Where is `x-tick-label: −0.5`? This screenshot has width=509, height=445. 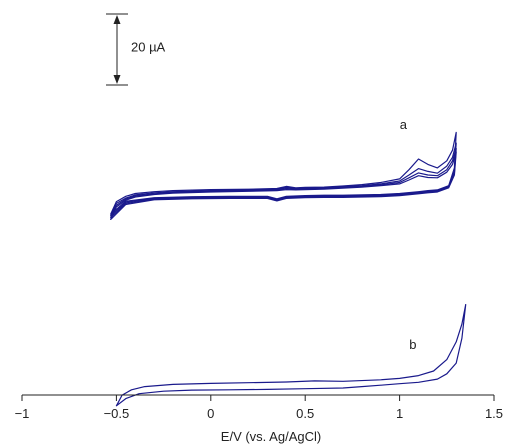
x-tick-label: −0.5 is located at coordinates (117, 413).